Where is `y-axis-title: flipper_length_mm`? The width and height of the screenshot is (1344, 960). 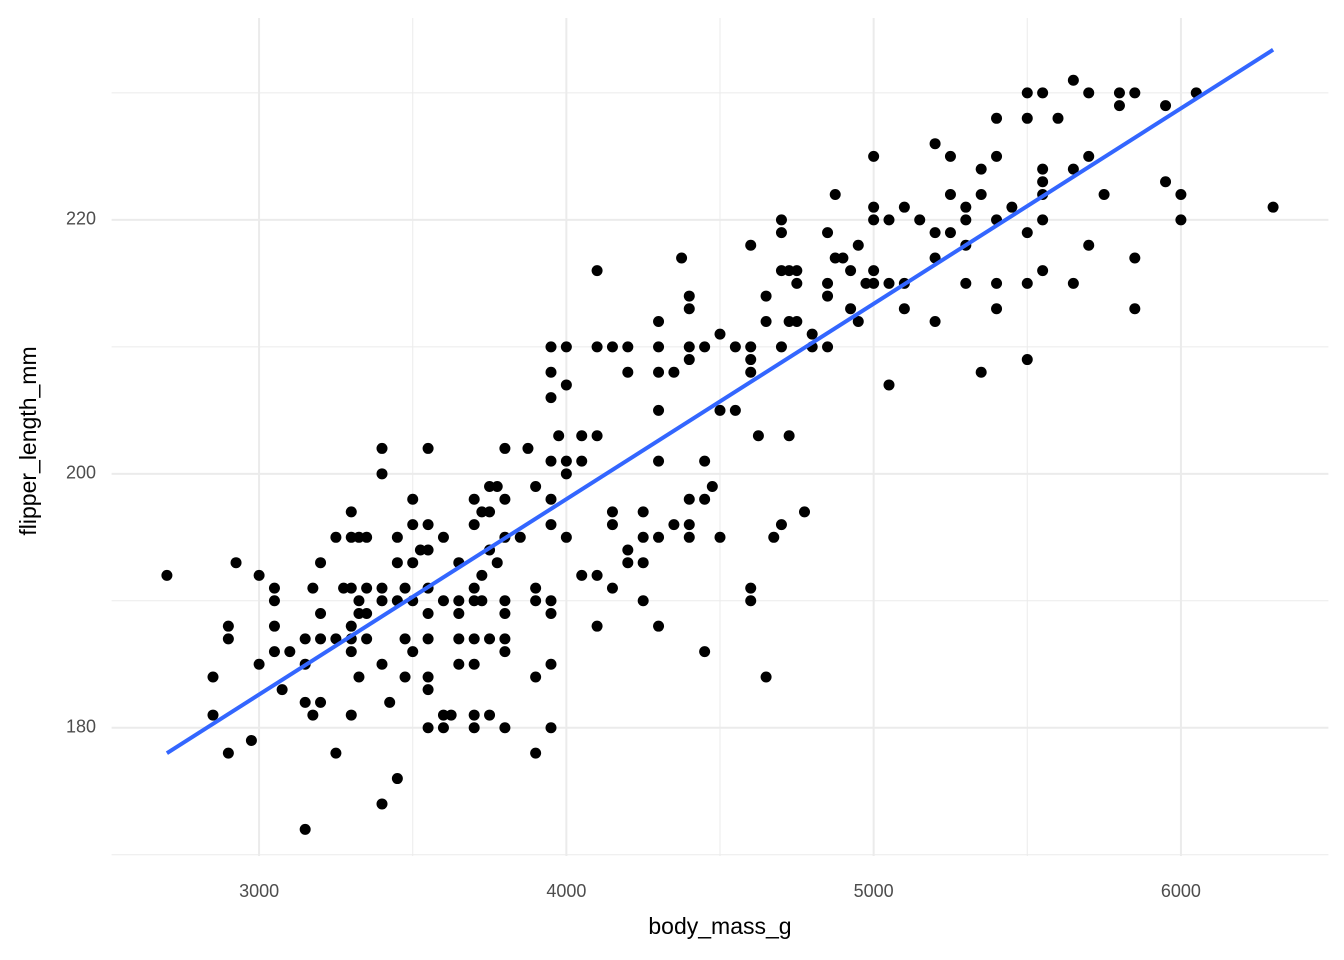
y-axis-title: flipper_length_mm is located at coordinates (28, 440).